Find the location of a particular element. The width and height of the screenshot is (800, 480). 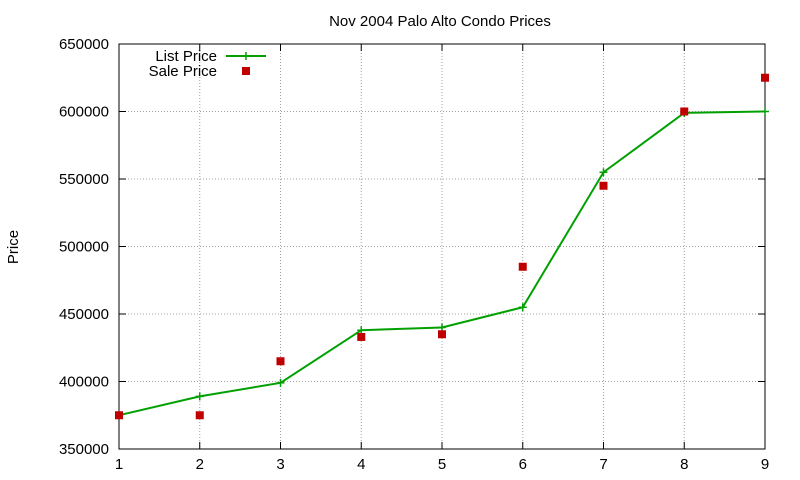

x-tick-label-4: 5 is located at coordinates (442, 464).